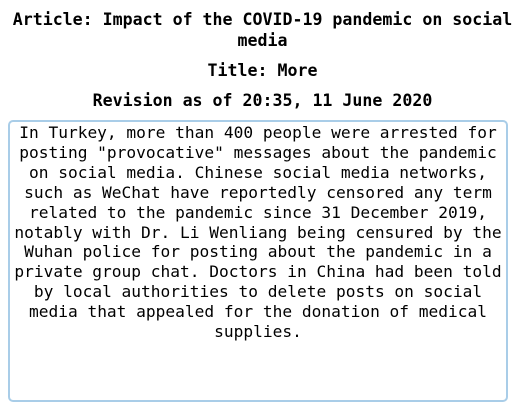 The width and height of the screenshot is (525, 410). What do you see at coordinates (262, 70) in the screenshot?
I see `revision-title: Title: More` at bounding box center [262, 70].